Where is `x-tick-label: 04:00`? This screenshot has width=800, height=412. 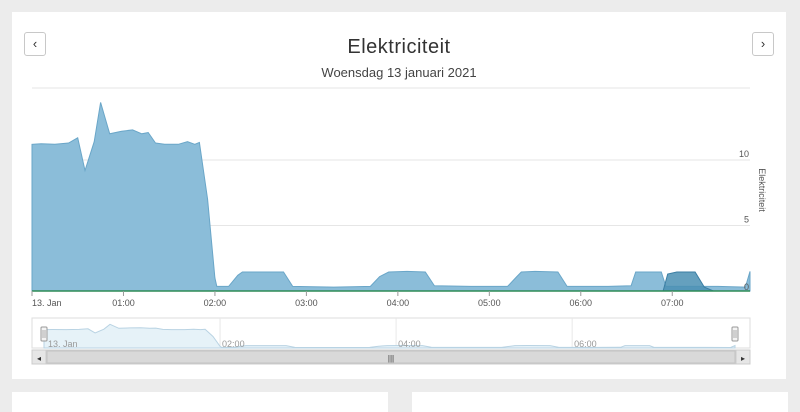 x-tick-label: 04:00 is located at coordinates (398, 303).